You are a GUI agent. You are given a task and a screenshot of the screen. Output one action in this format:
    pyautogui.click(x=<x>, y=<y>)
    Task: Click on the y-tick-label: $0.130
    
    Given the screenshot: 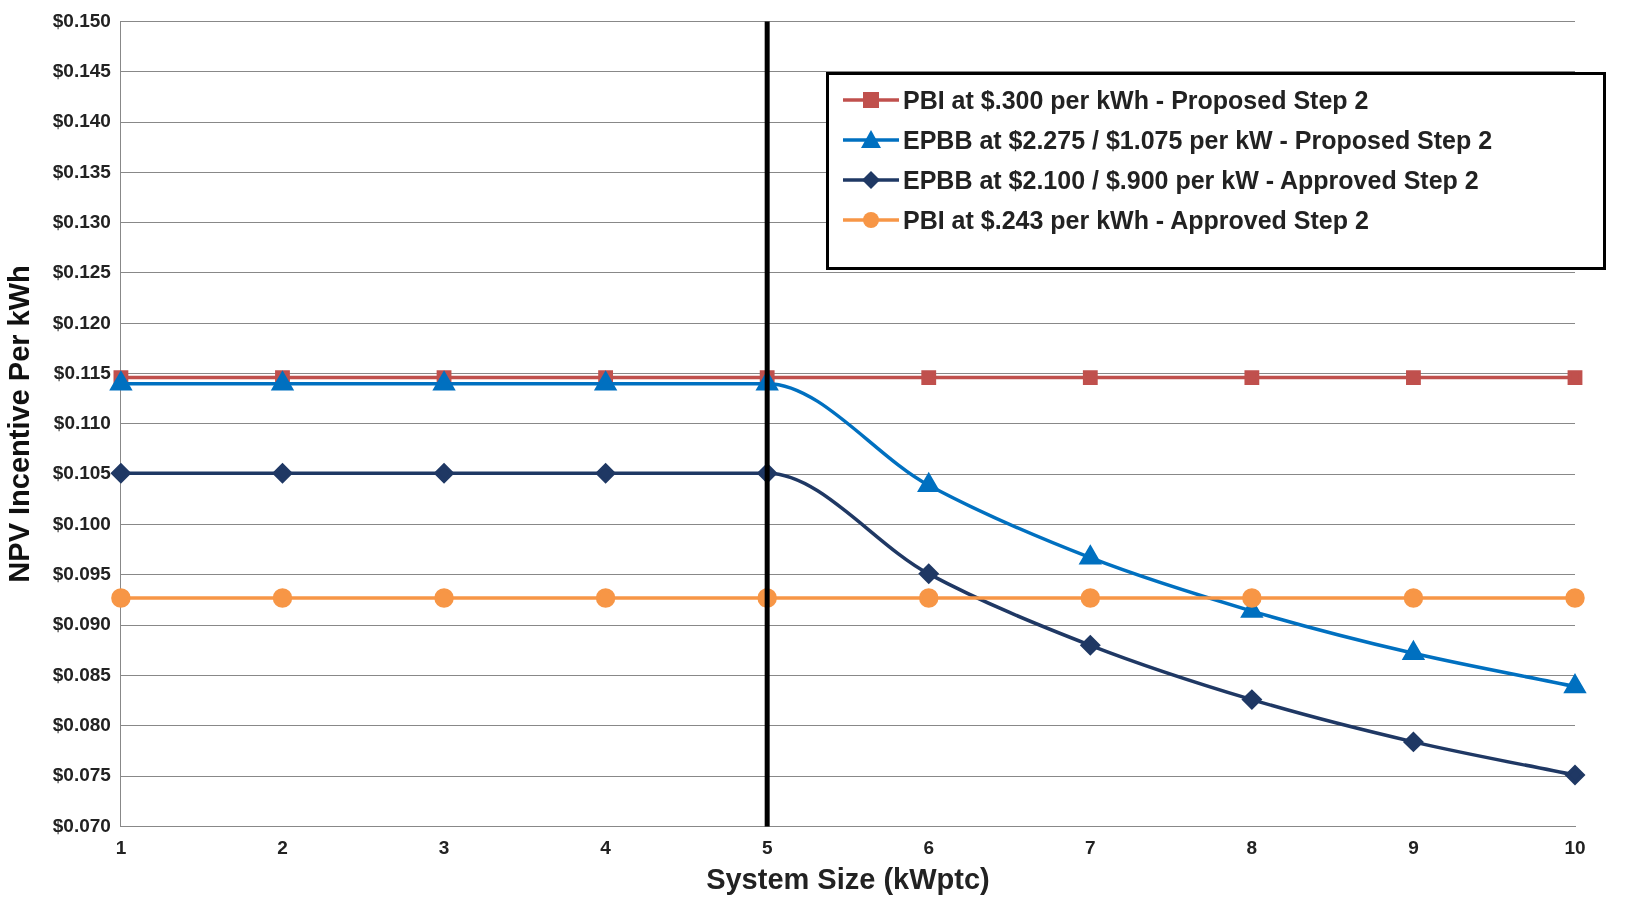 What is the action you would take?
    pyautogui.click(x=81, y=221)
    